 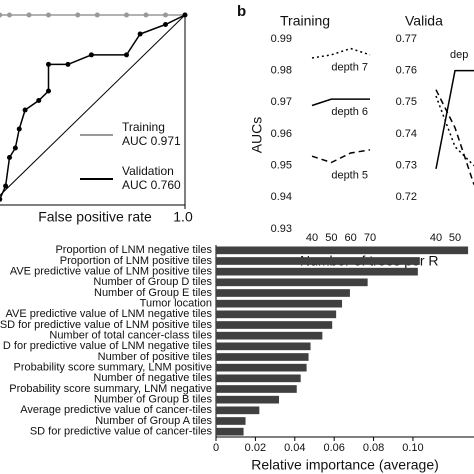 I want to click on x-tick-label: 0, so click(x=216, y=448).